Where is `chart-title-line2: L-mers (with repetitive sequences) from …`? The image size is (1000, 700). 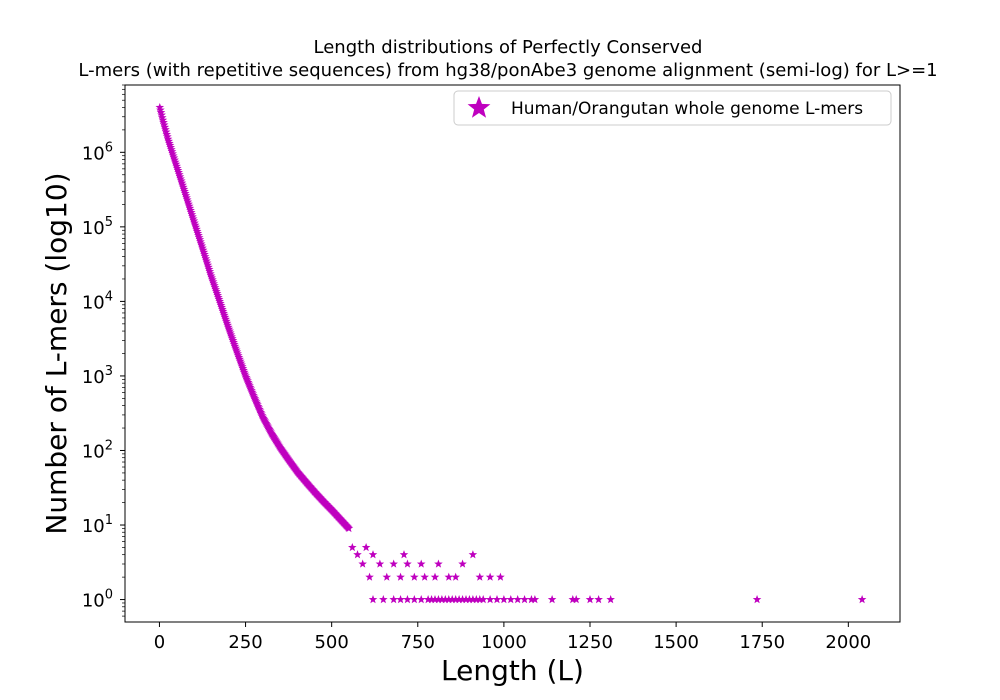
chart-title-line2: L-mers (with repetitive sequences) from … is located at coordinates (508, 70).